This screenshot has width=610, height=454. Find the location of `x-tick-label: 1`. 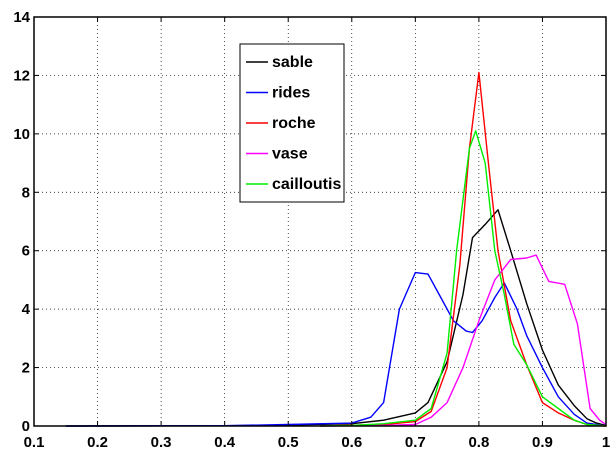

x-tick-label: 1 is located at coordinates (606, 442).